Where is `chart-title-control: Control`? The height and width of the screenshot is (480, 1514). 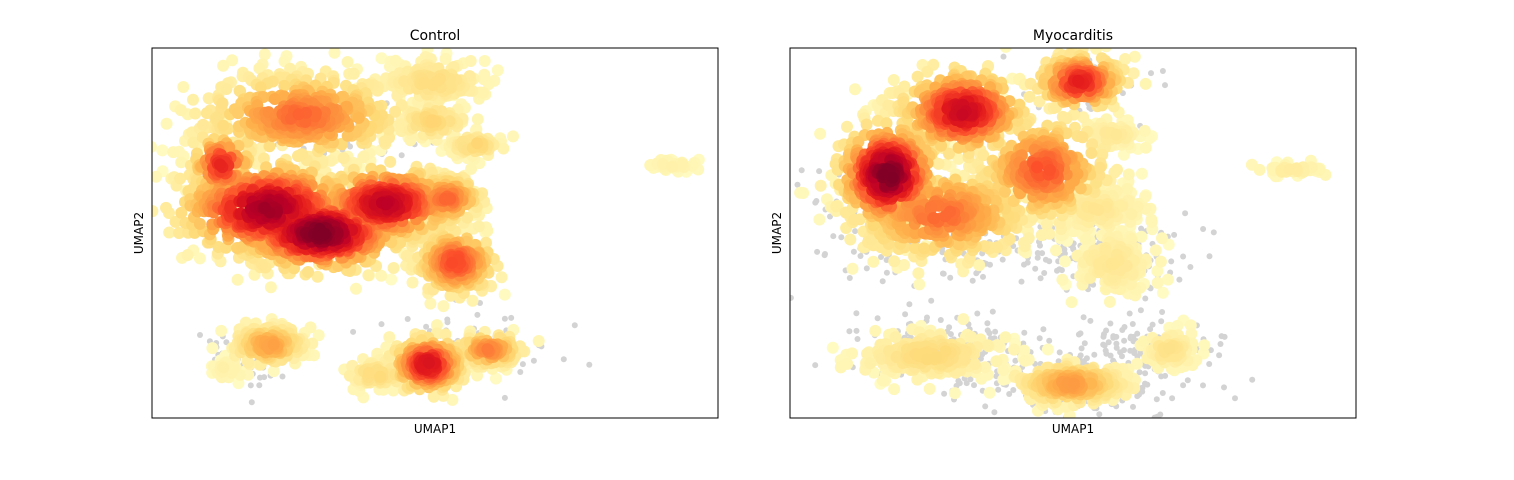 chart-title-control: Control is located at coordinates (435, 36).